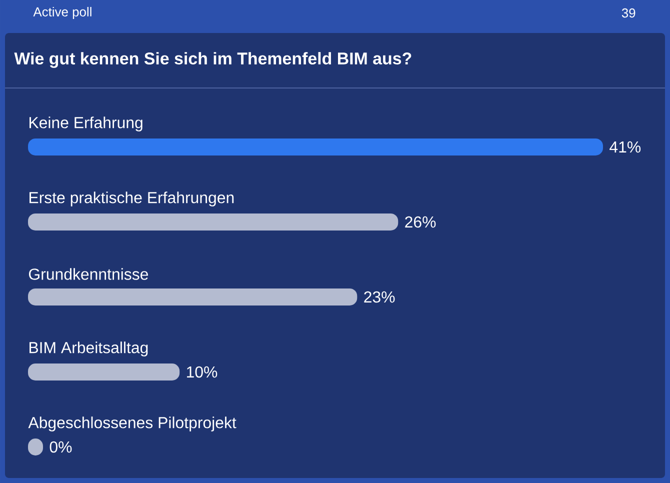  I want to click on data-label: 23%, so click(379, 297).